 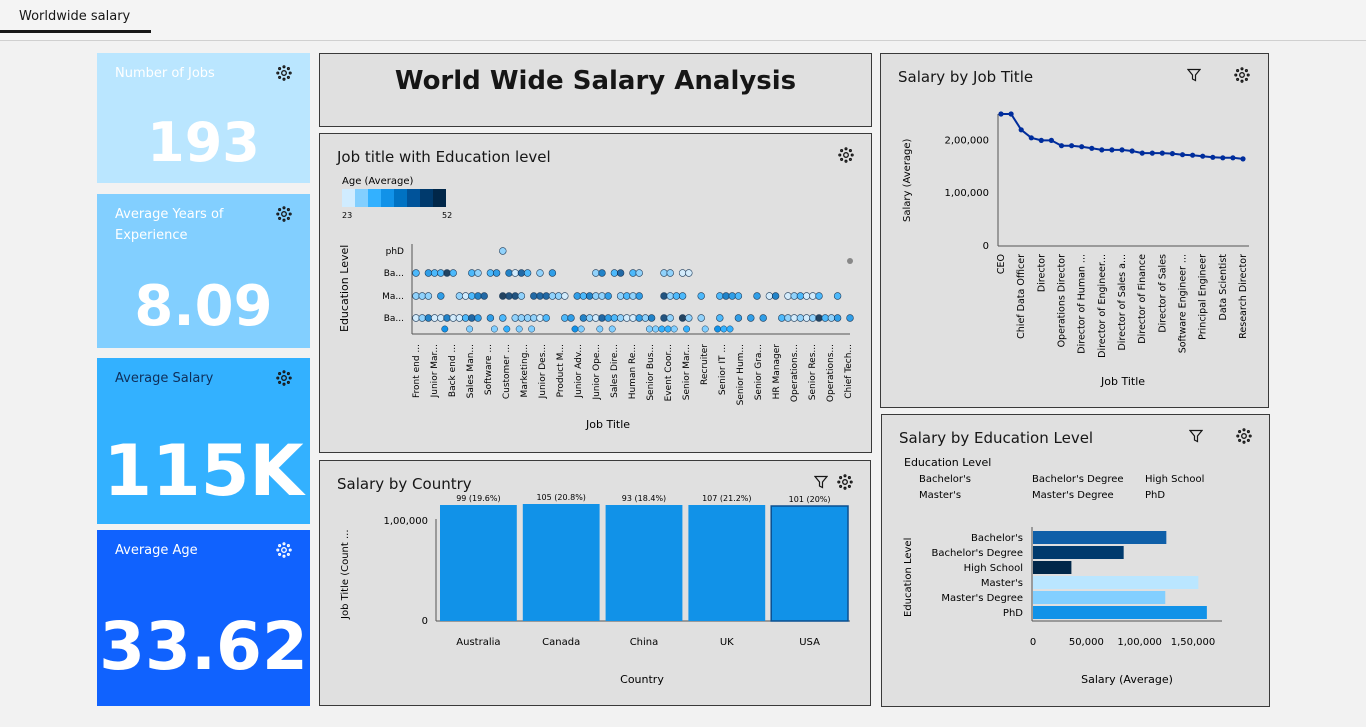 What do you see at coordinates (395, 252) in the screenshot?
I see `y-tick-label: phD` at bounding box center [395, 252].